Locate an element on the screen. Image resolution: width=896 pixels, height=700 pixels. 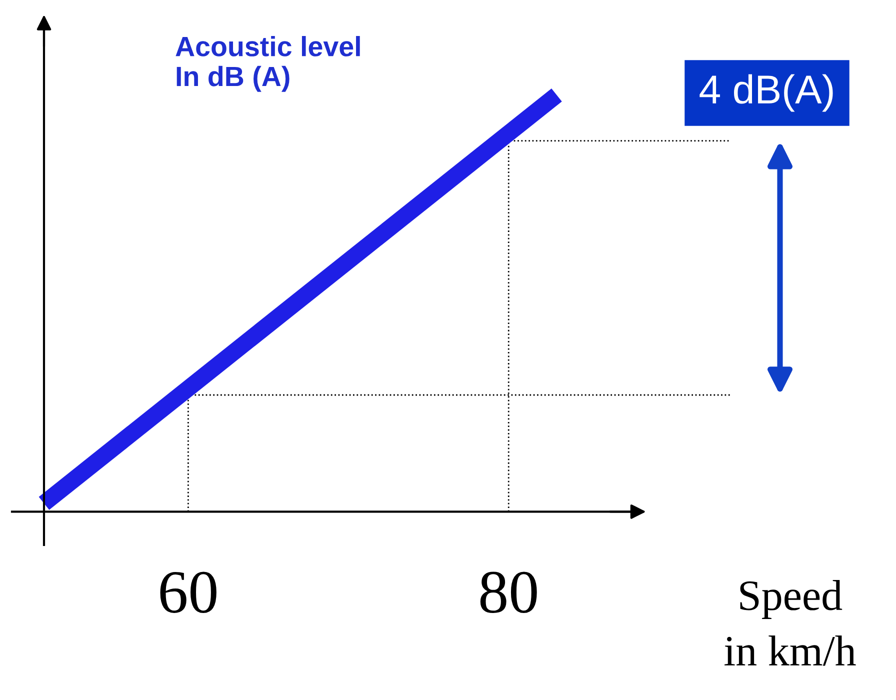
x-tick-label: 80 is located at coordinates (508, 593).